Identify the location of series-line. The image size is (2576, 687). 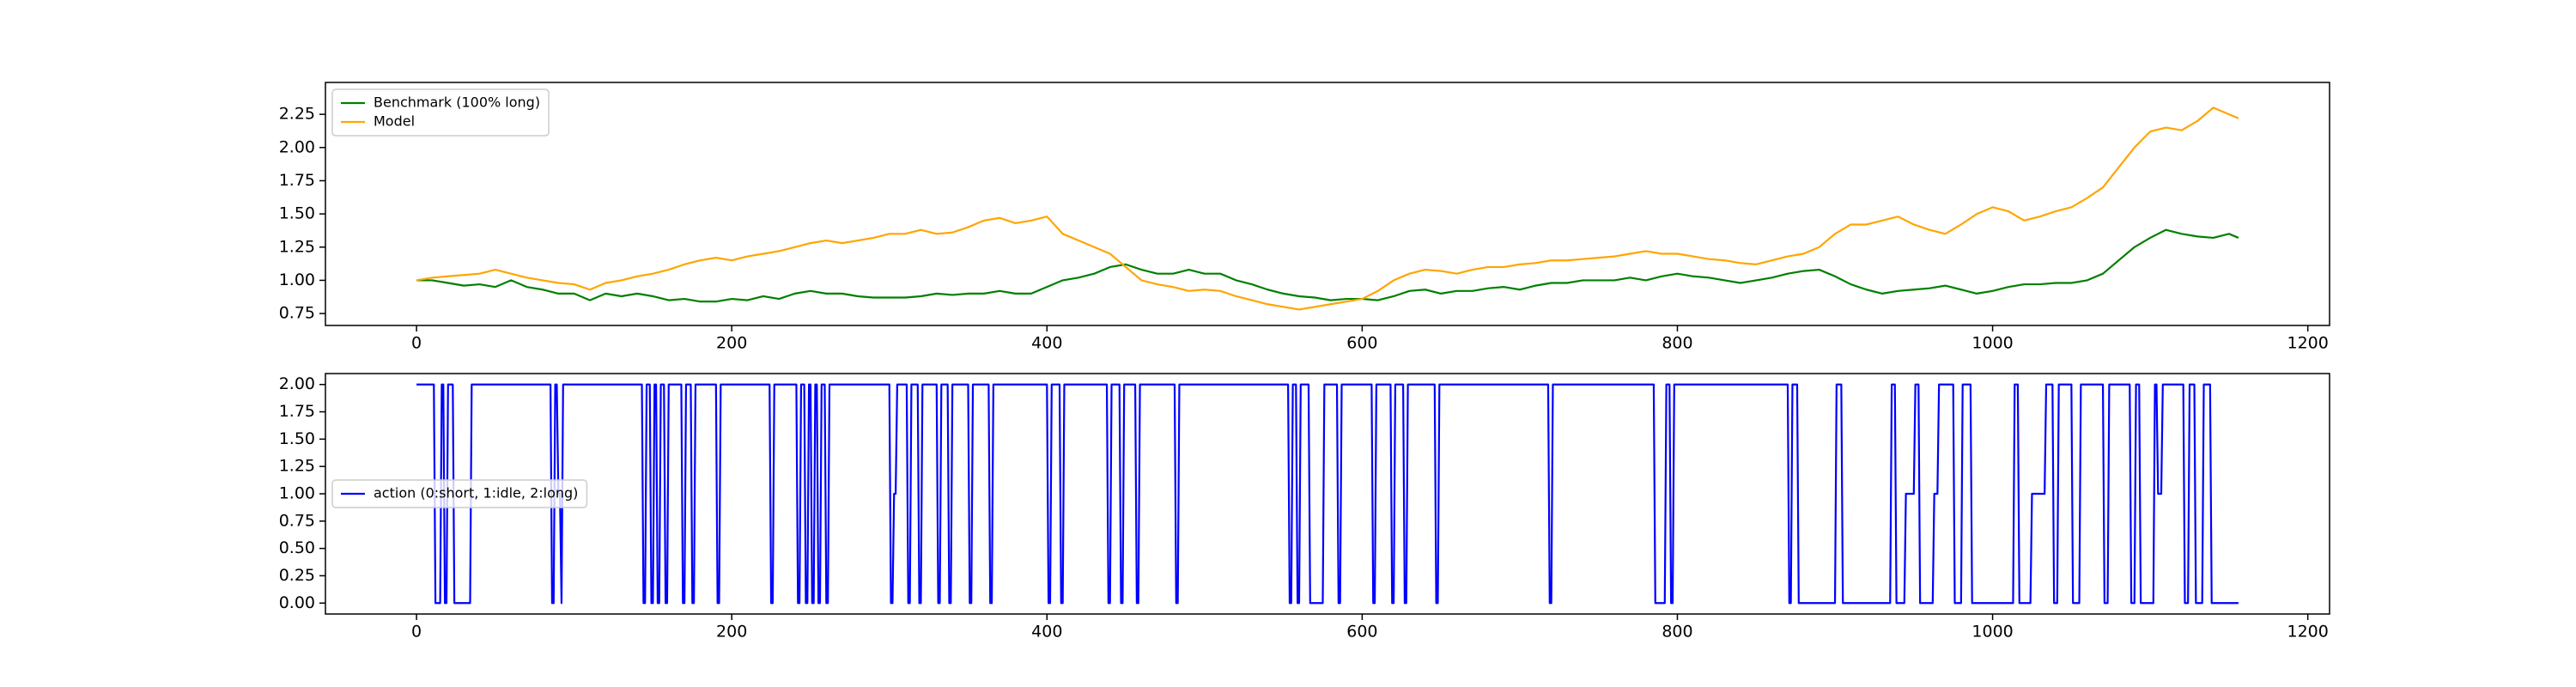
(1327, 265).